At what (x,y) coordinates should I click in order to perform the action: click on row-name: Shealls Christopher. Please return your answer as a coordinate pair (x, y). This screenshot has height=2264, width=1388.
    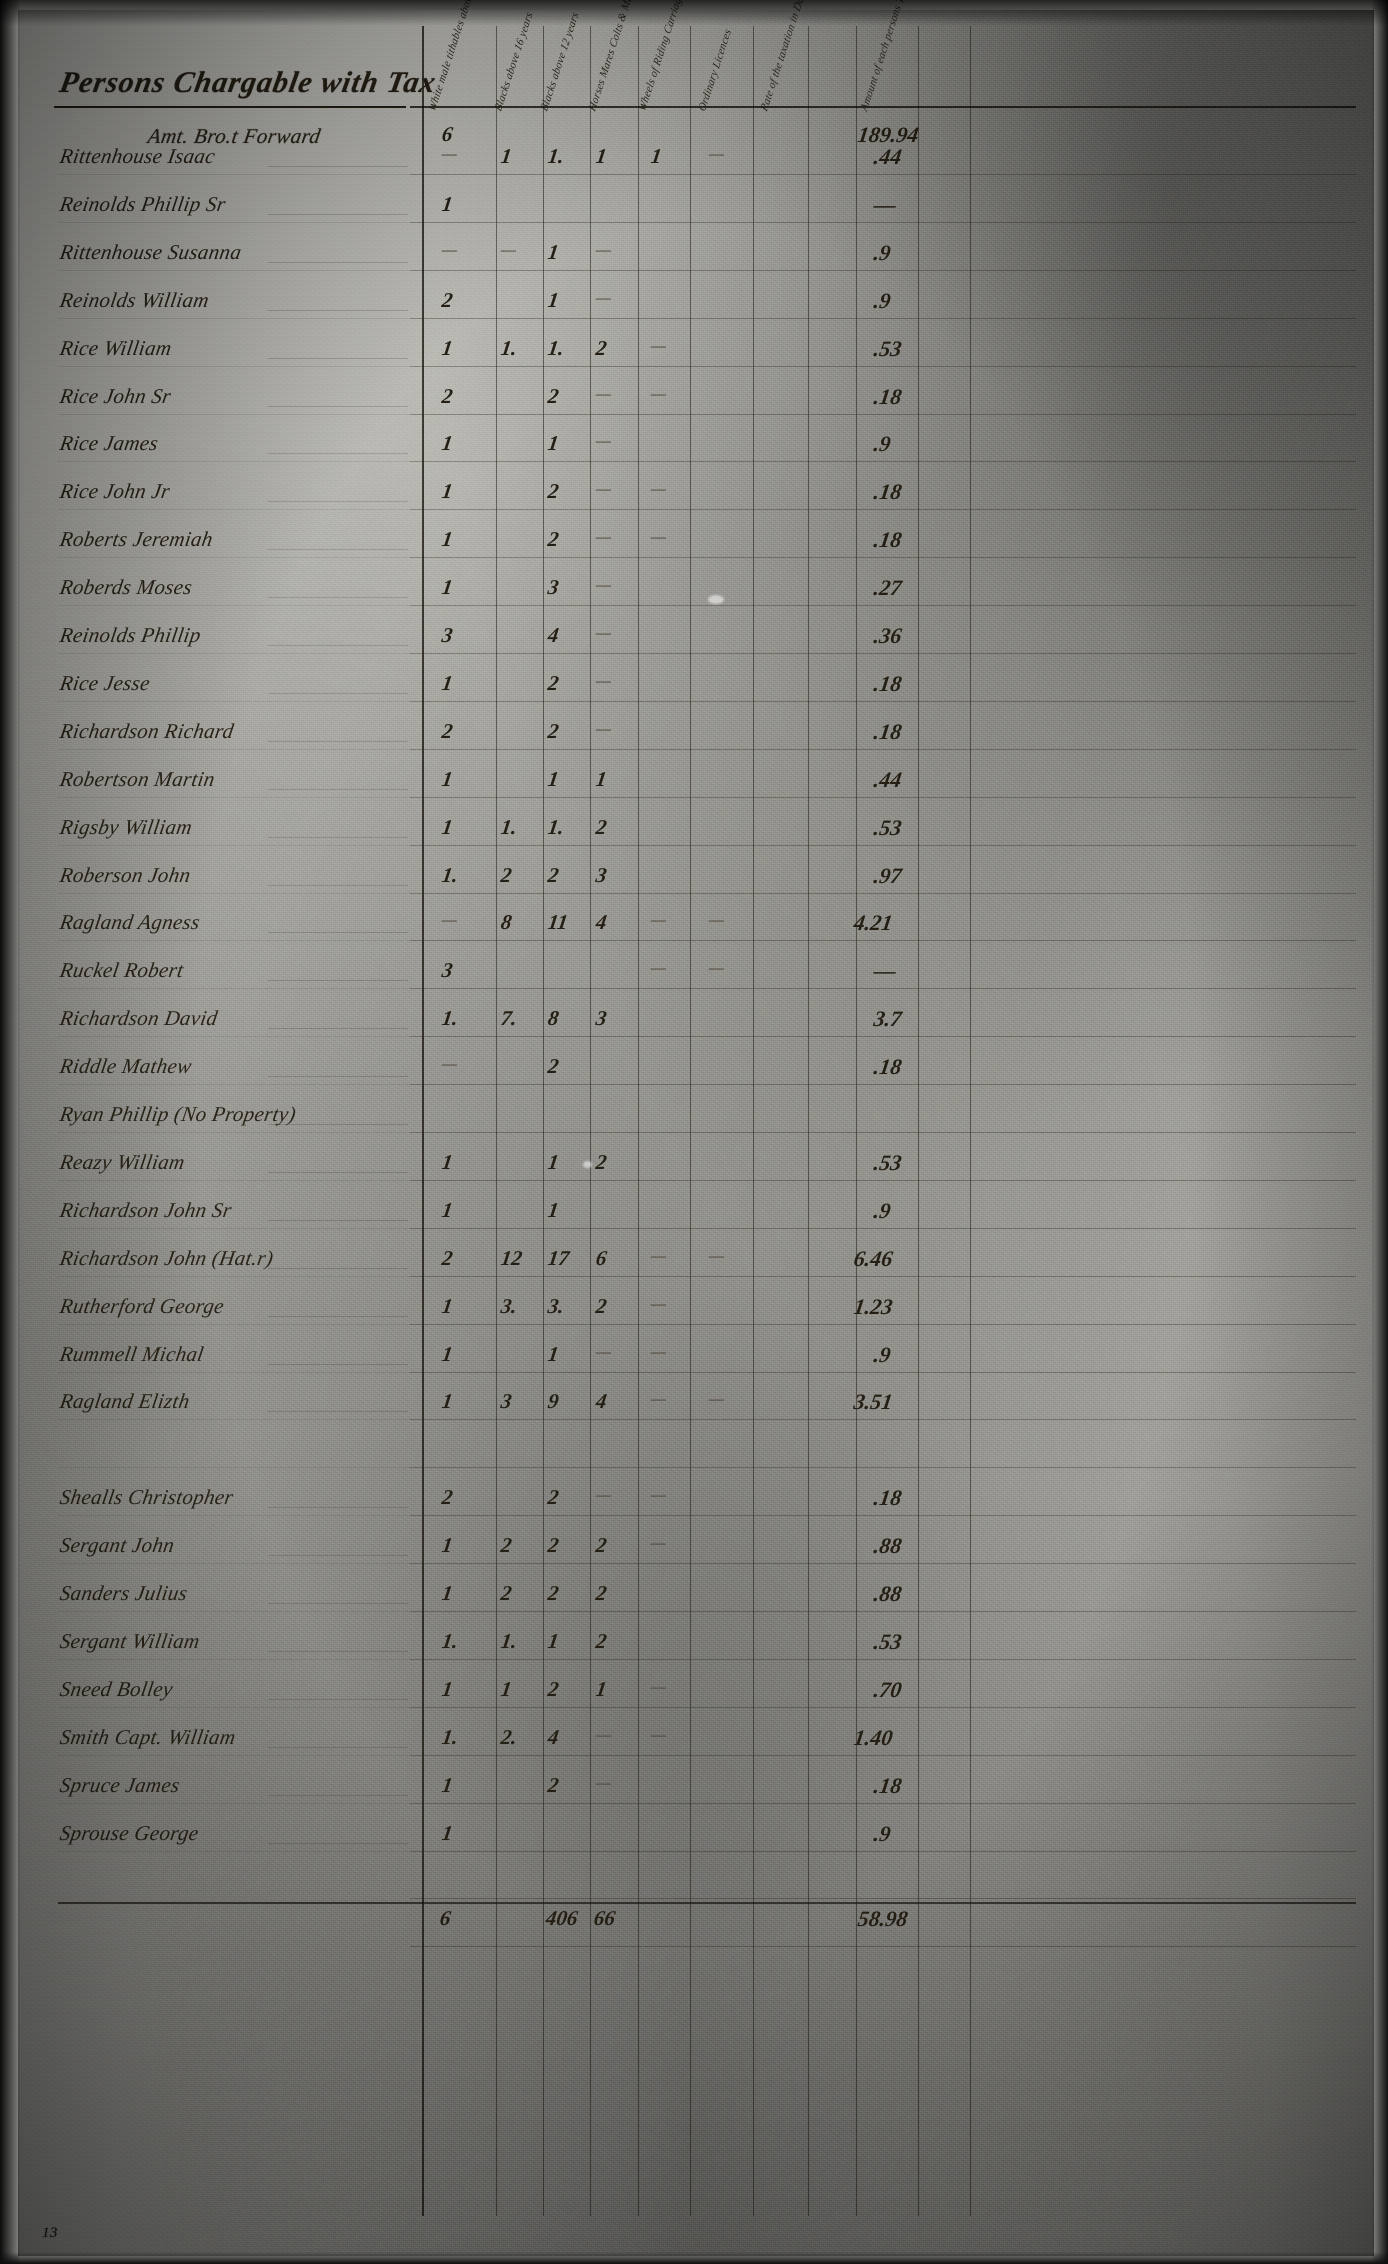
    Looking at the image, I should click on (147, 1497).